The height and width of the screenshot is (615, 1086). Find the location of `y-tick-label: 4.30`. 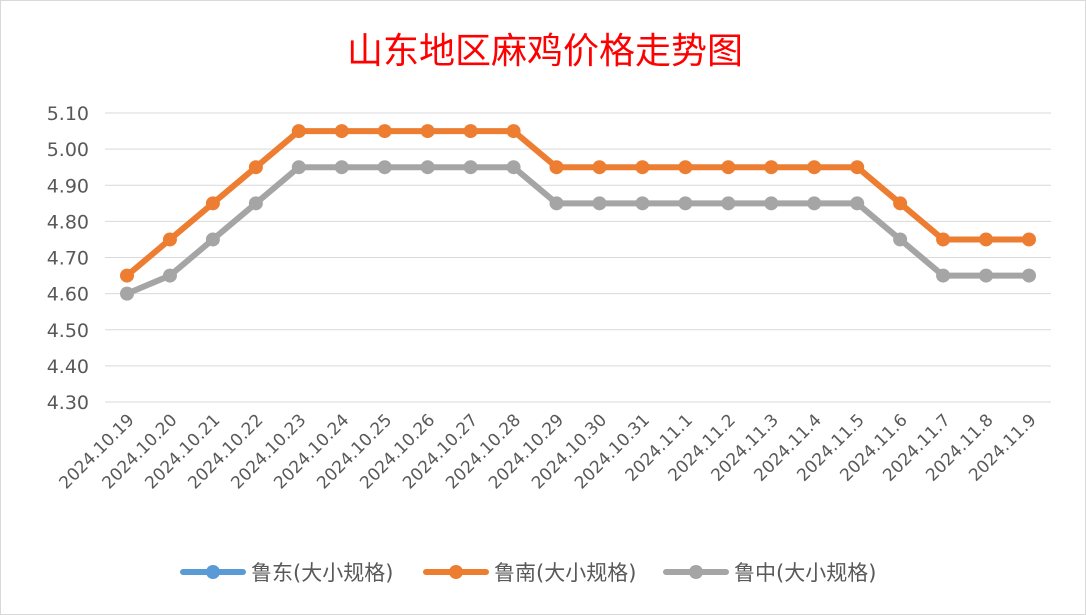

y-tick-label: 4.30 is located at coordinates (68, 403).